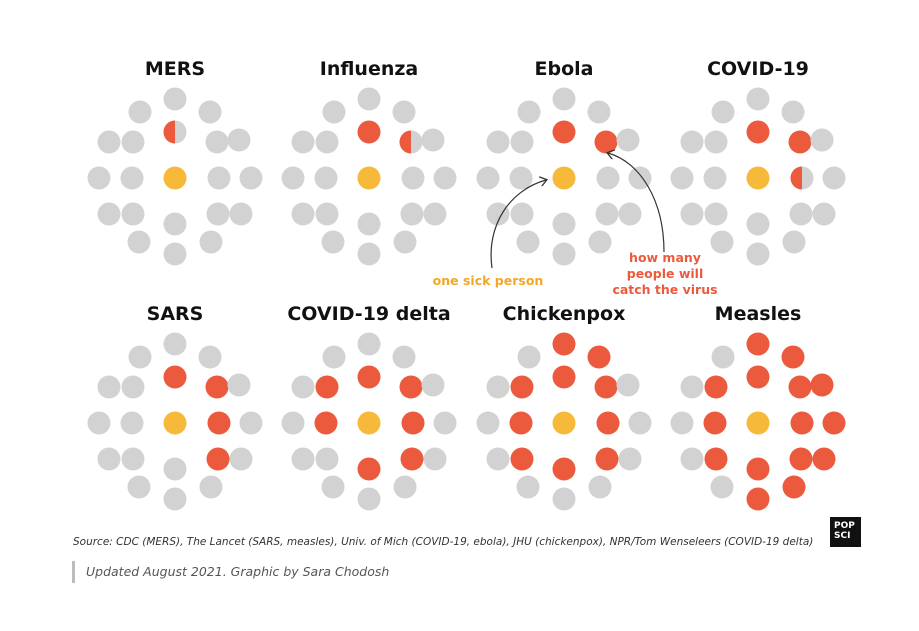 The height and width of the screenshot is (631, 919). What do you see at coordinates (175, 162) in the screenshot?
I see `panel-mers: MERS` at bounding box center [175, 162].